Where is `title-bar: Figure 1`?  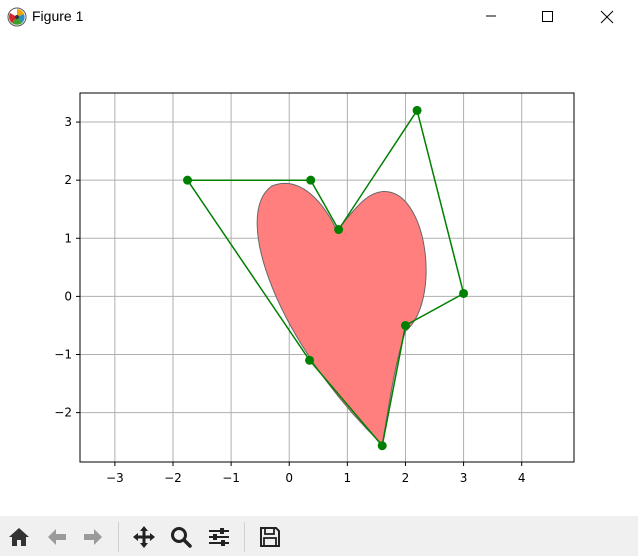
title-bar: Figure 1 is located at coordinates (319, 17).